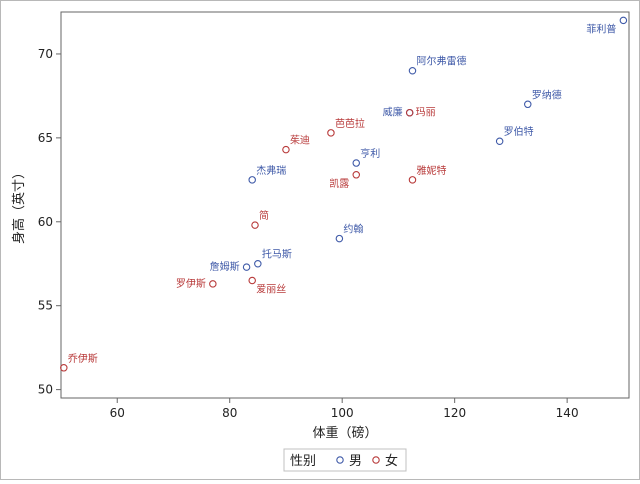 Image resolution: width=640 pixels, height=484 pixels. I want to click on legend-box, so click(345, 460).